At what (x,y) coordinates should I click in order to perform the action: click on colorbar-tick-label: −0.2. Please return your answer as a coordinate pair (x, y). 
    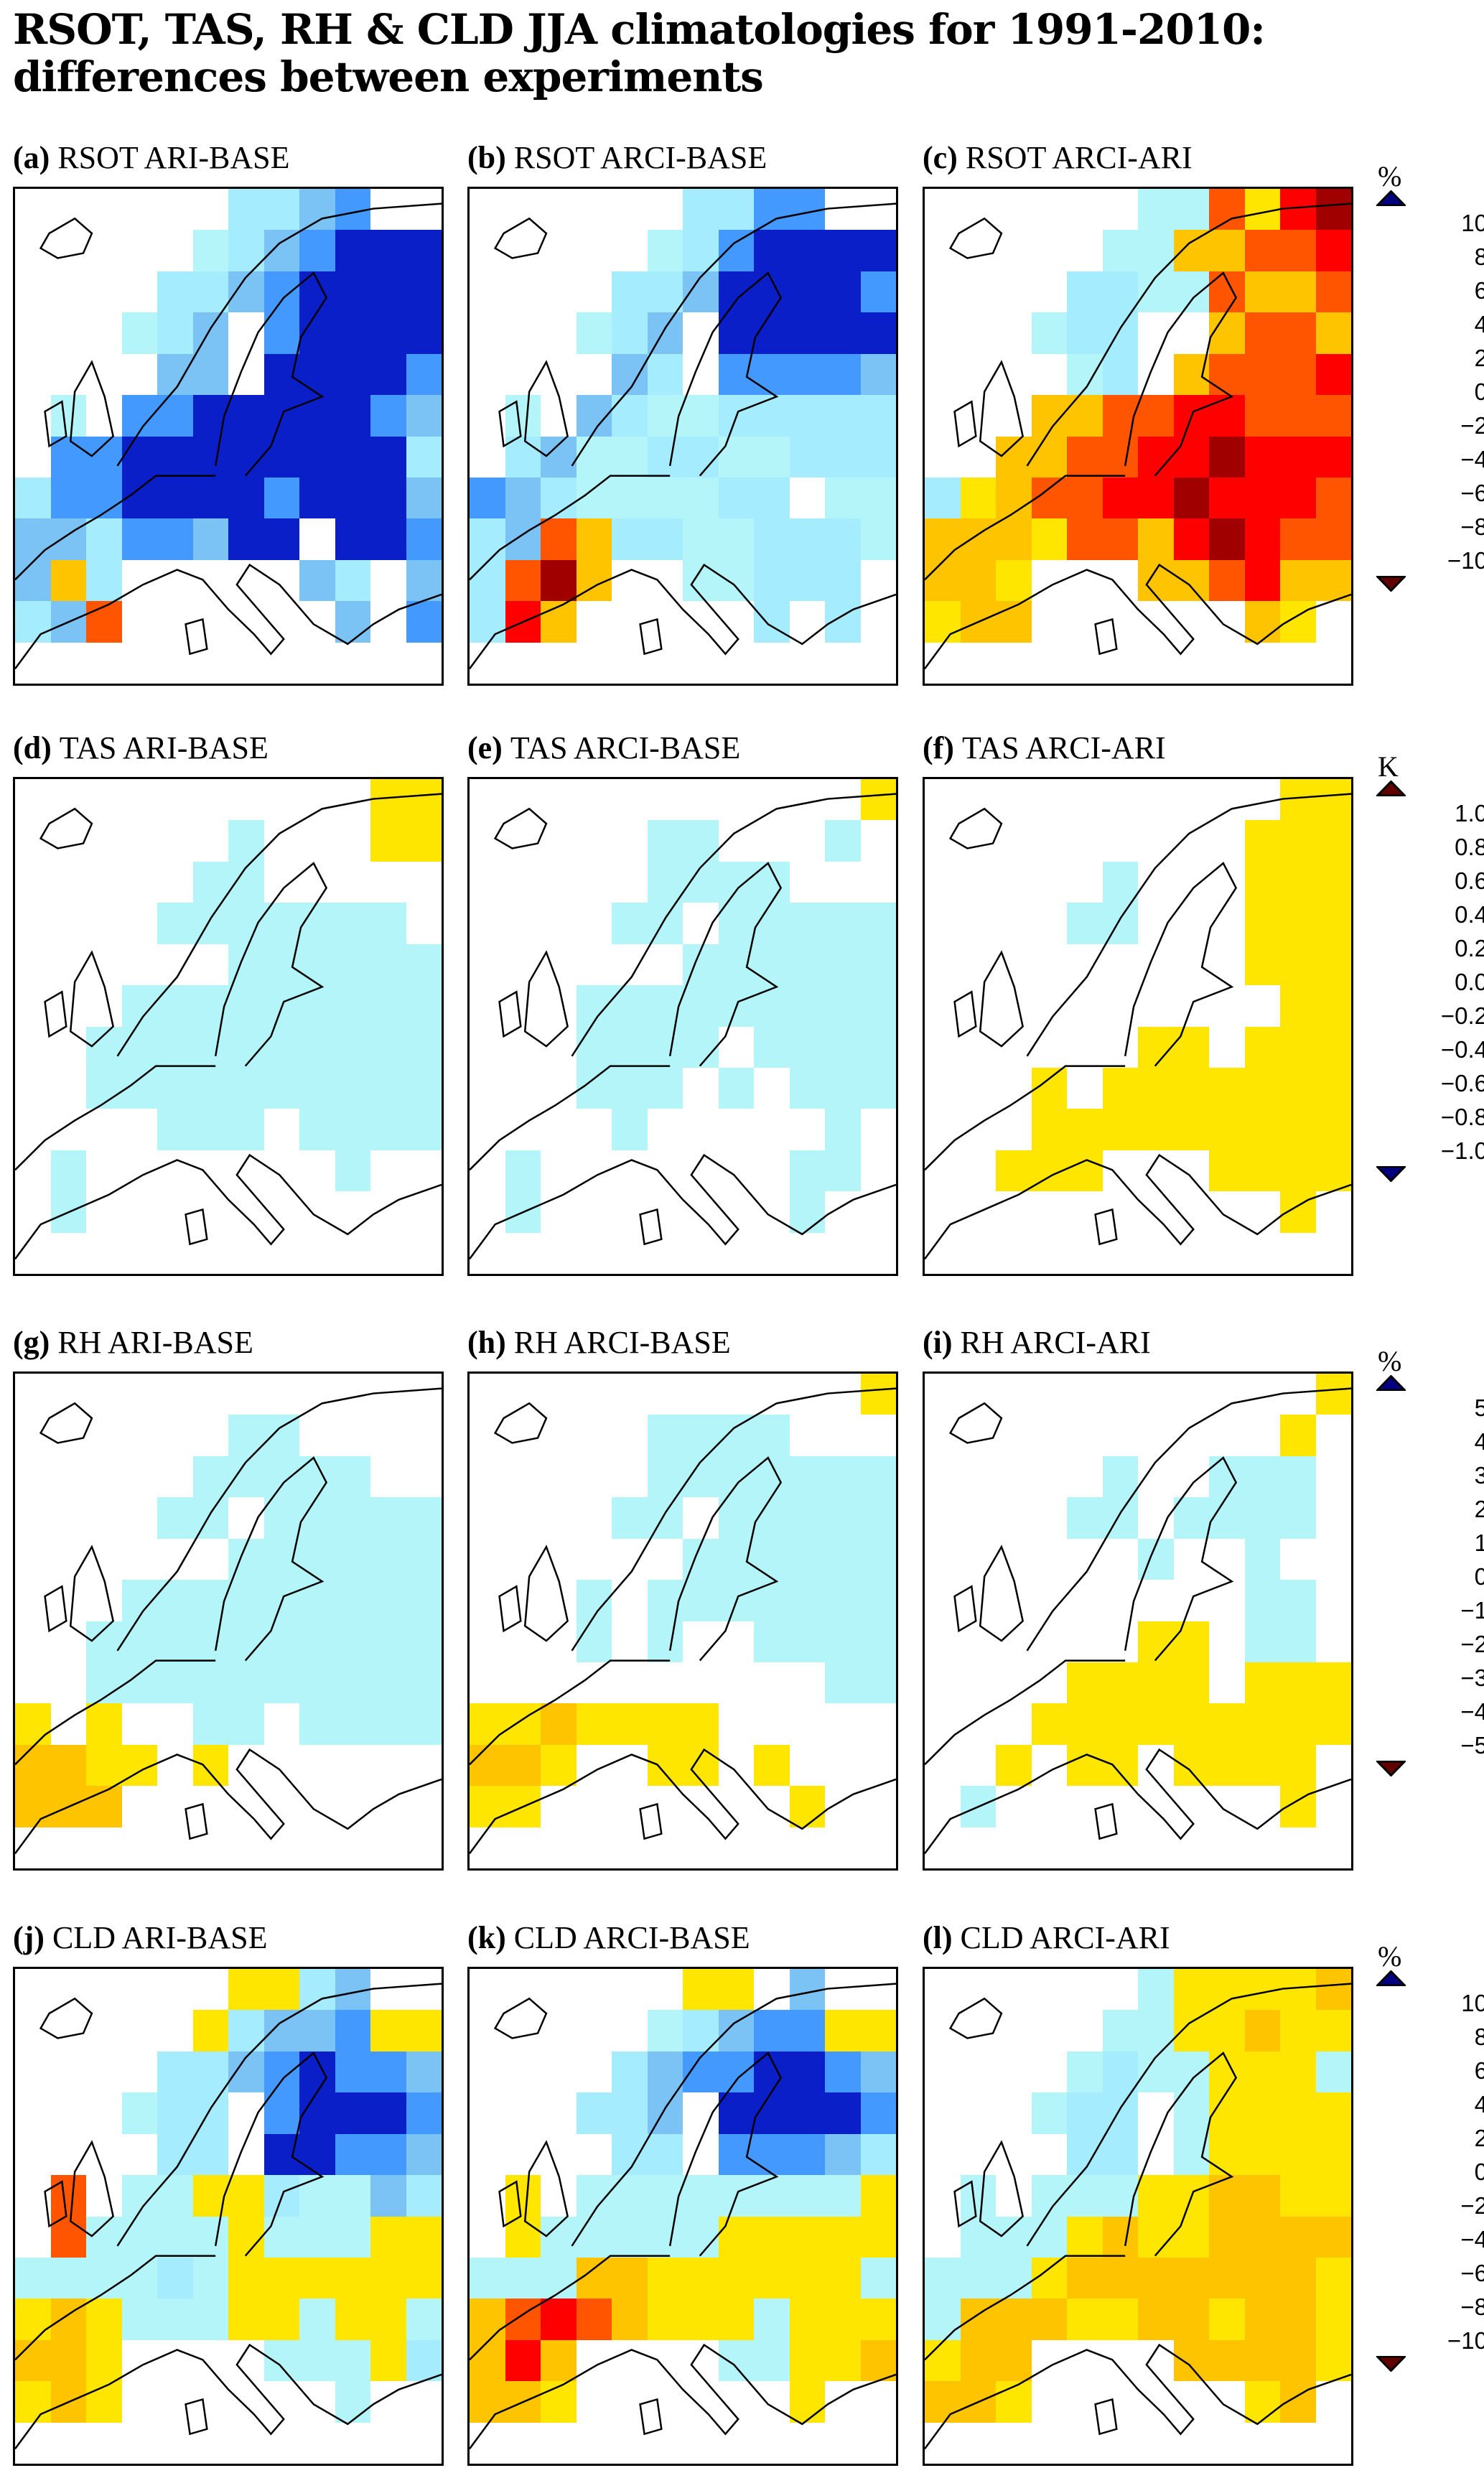
    Looking at the image, I should click on (1462, 1016).